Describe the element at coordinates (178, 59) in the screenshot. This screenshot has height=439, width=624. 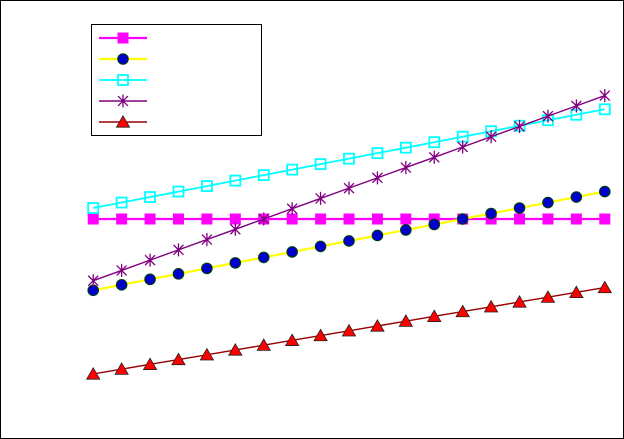
I see `legend-item-variable-costs` at that location.